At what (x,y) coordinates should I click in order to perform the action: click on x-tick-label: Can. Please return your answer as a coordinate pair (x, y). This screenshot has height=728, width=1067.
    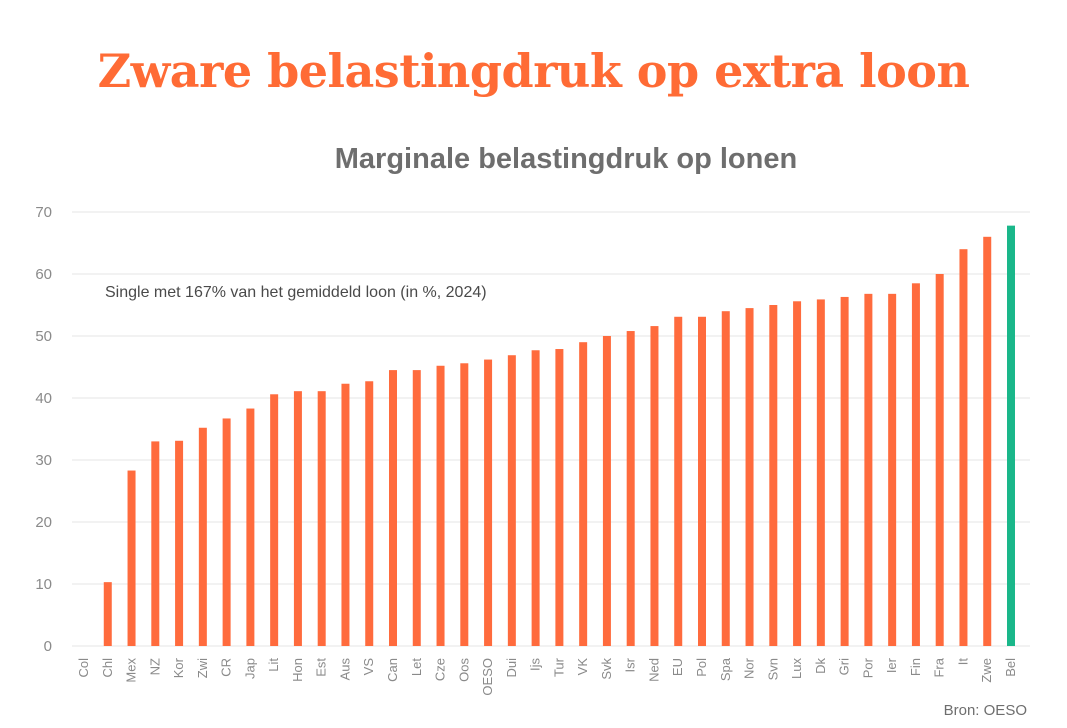
    Looking at the image, I should click on (392, 670).